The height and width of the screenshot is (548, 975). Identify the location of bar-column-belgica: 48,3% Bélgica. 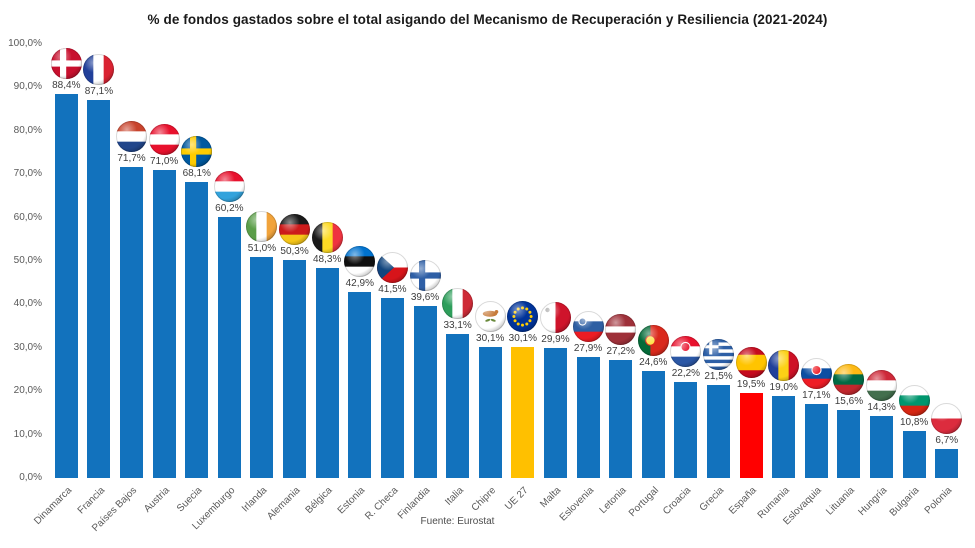
(324, 280).